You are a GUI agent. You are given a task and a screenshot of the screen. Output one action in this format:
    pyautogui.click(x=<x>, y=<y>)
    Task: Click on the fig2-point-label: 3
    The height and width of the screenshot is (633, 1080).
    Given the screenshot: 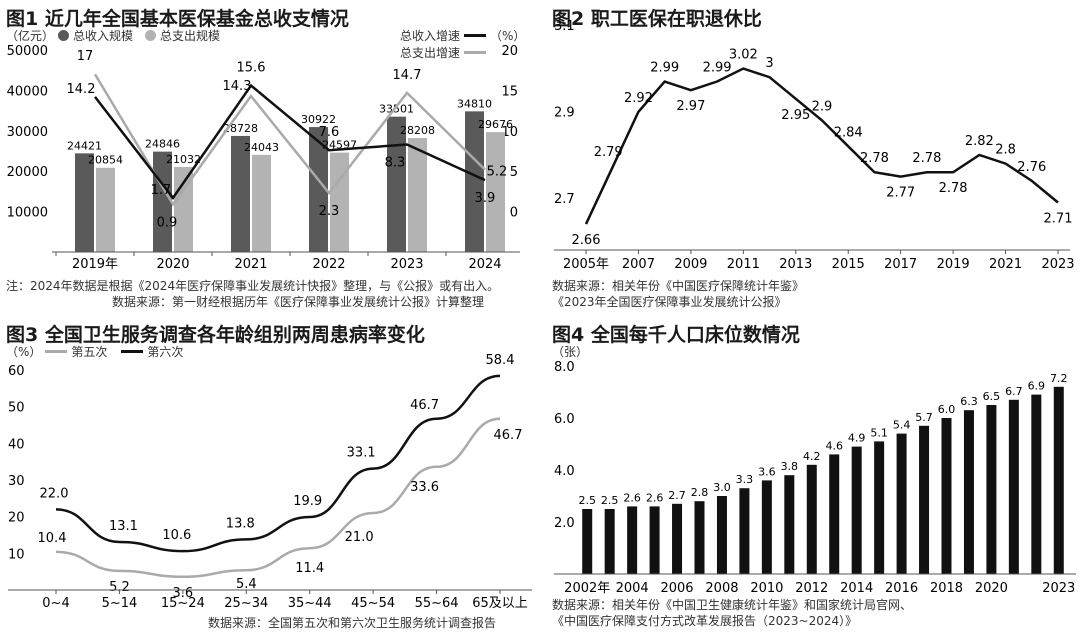 What is the action you would take?
    pyautogui.click(x=769, y=63)
    